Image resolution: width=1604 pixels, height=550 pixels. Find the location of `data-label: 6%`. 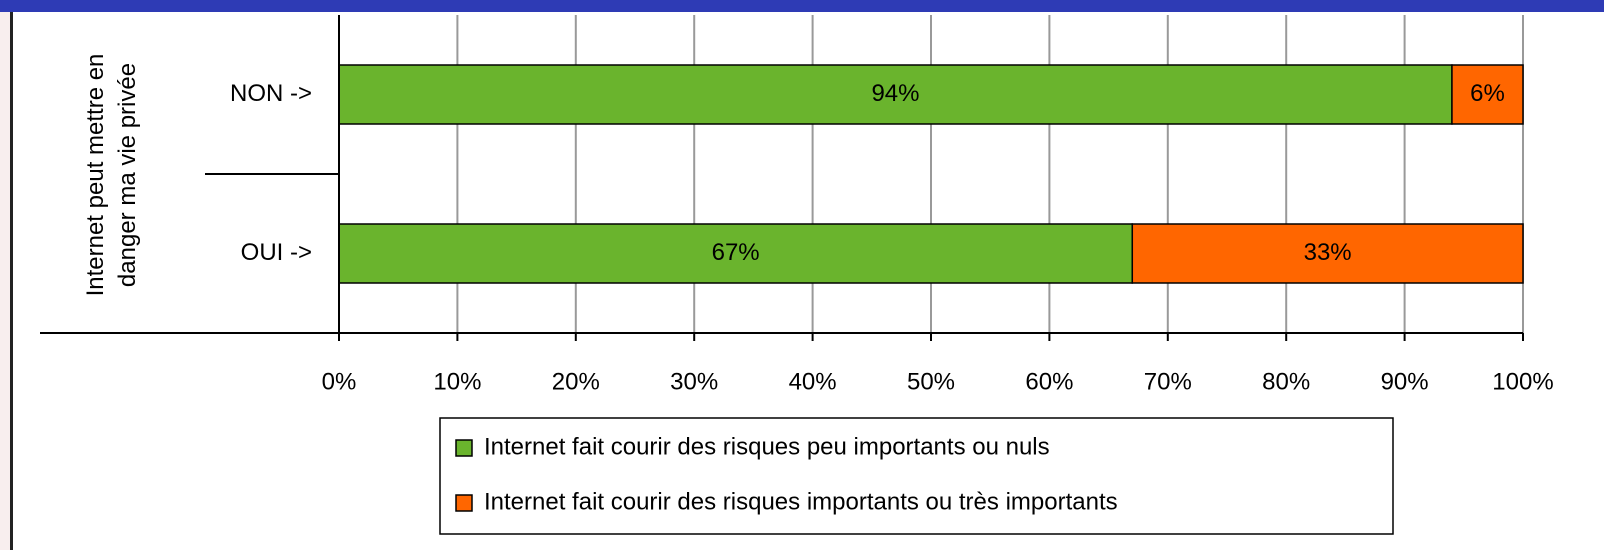

data-label: 6% is located at coordinates (1487, 93).